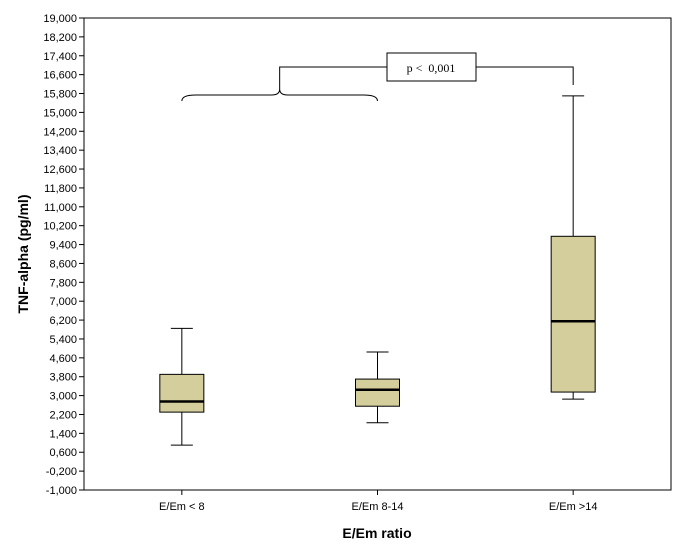 The height and width of the screenshot is (550, 685). Describe the element at coordinates (63, 246) in the screenshot. I see `y-tick-label: 9,400` at that location.